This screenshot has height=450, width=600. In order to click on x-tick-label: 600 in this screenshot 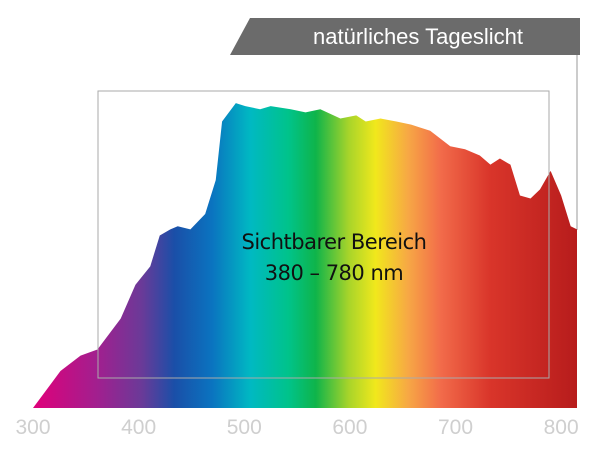, I will do `click(349, 427)`.